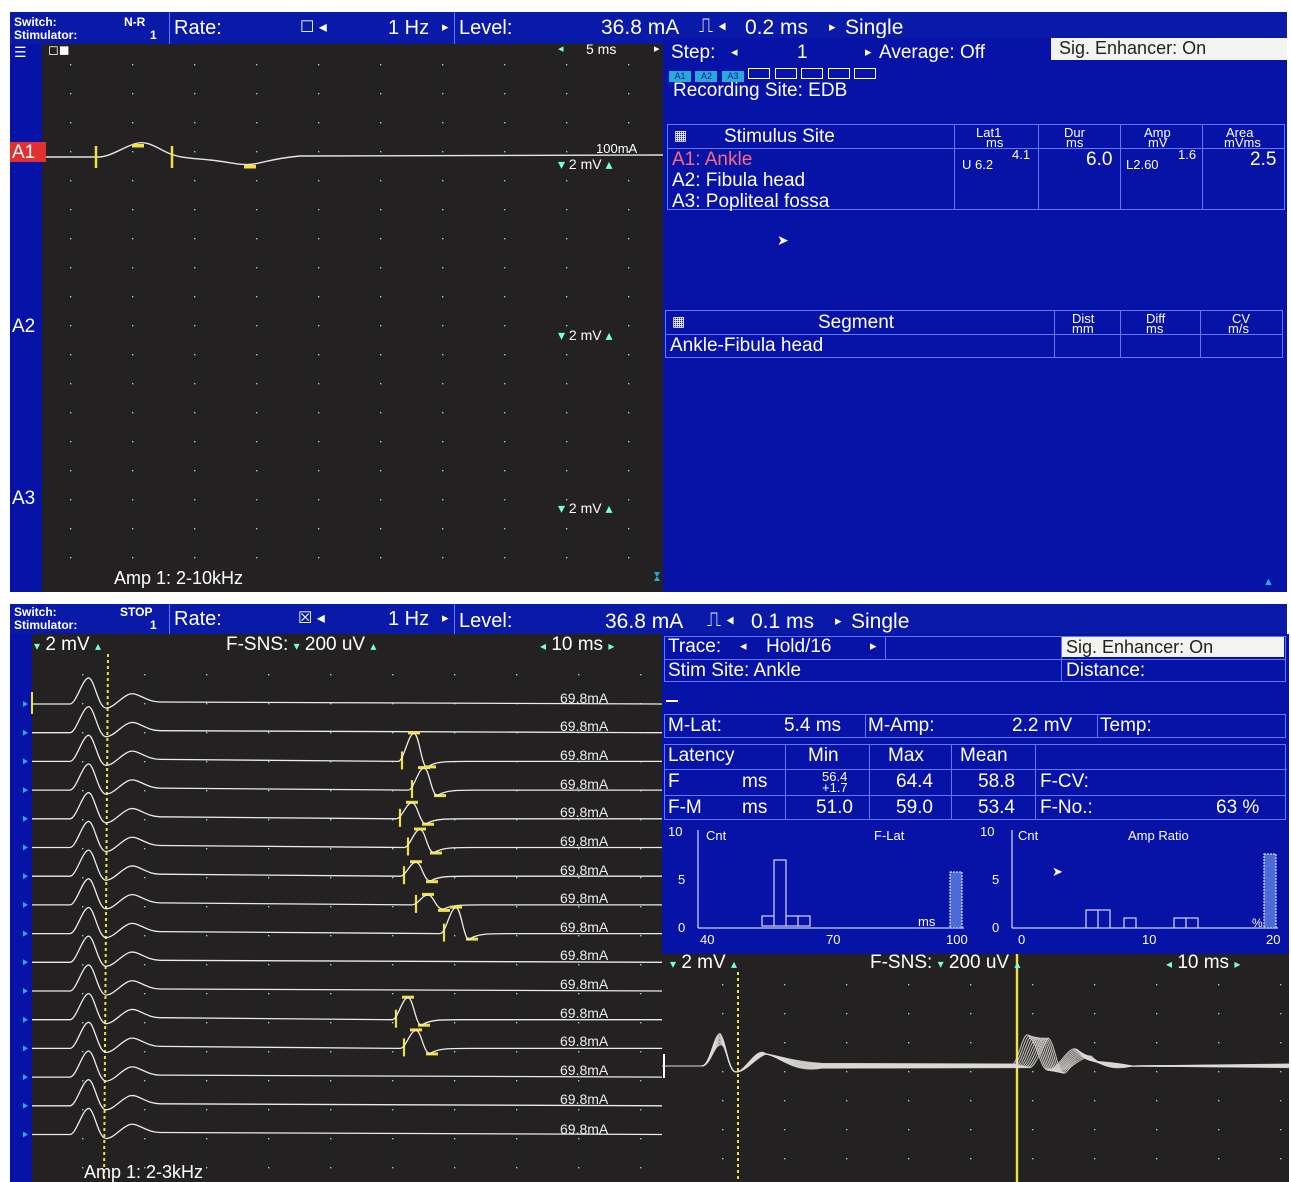 The width and height of the screenshot is (1291, 1182). I want to click on row-a1-ankle: A1: Ankle, so click(712, 159).